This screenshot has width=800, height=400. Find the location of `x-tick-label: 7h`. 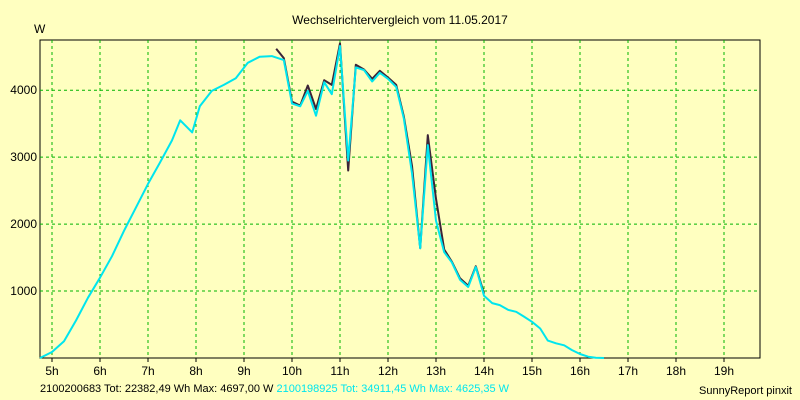

x-tick-label: 7h is located at coordinates (147, 371).